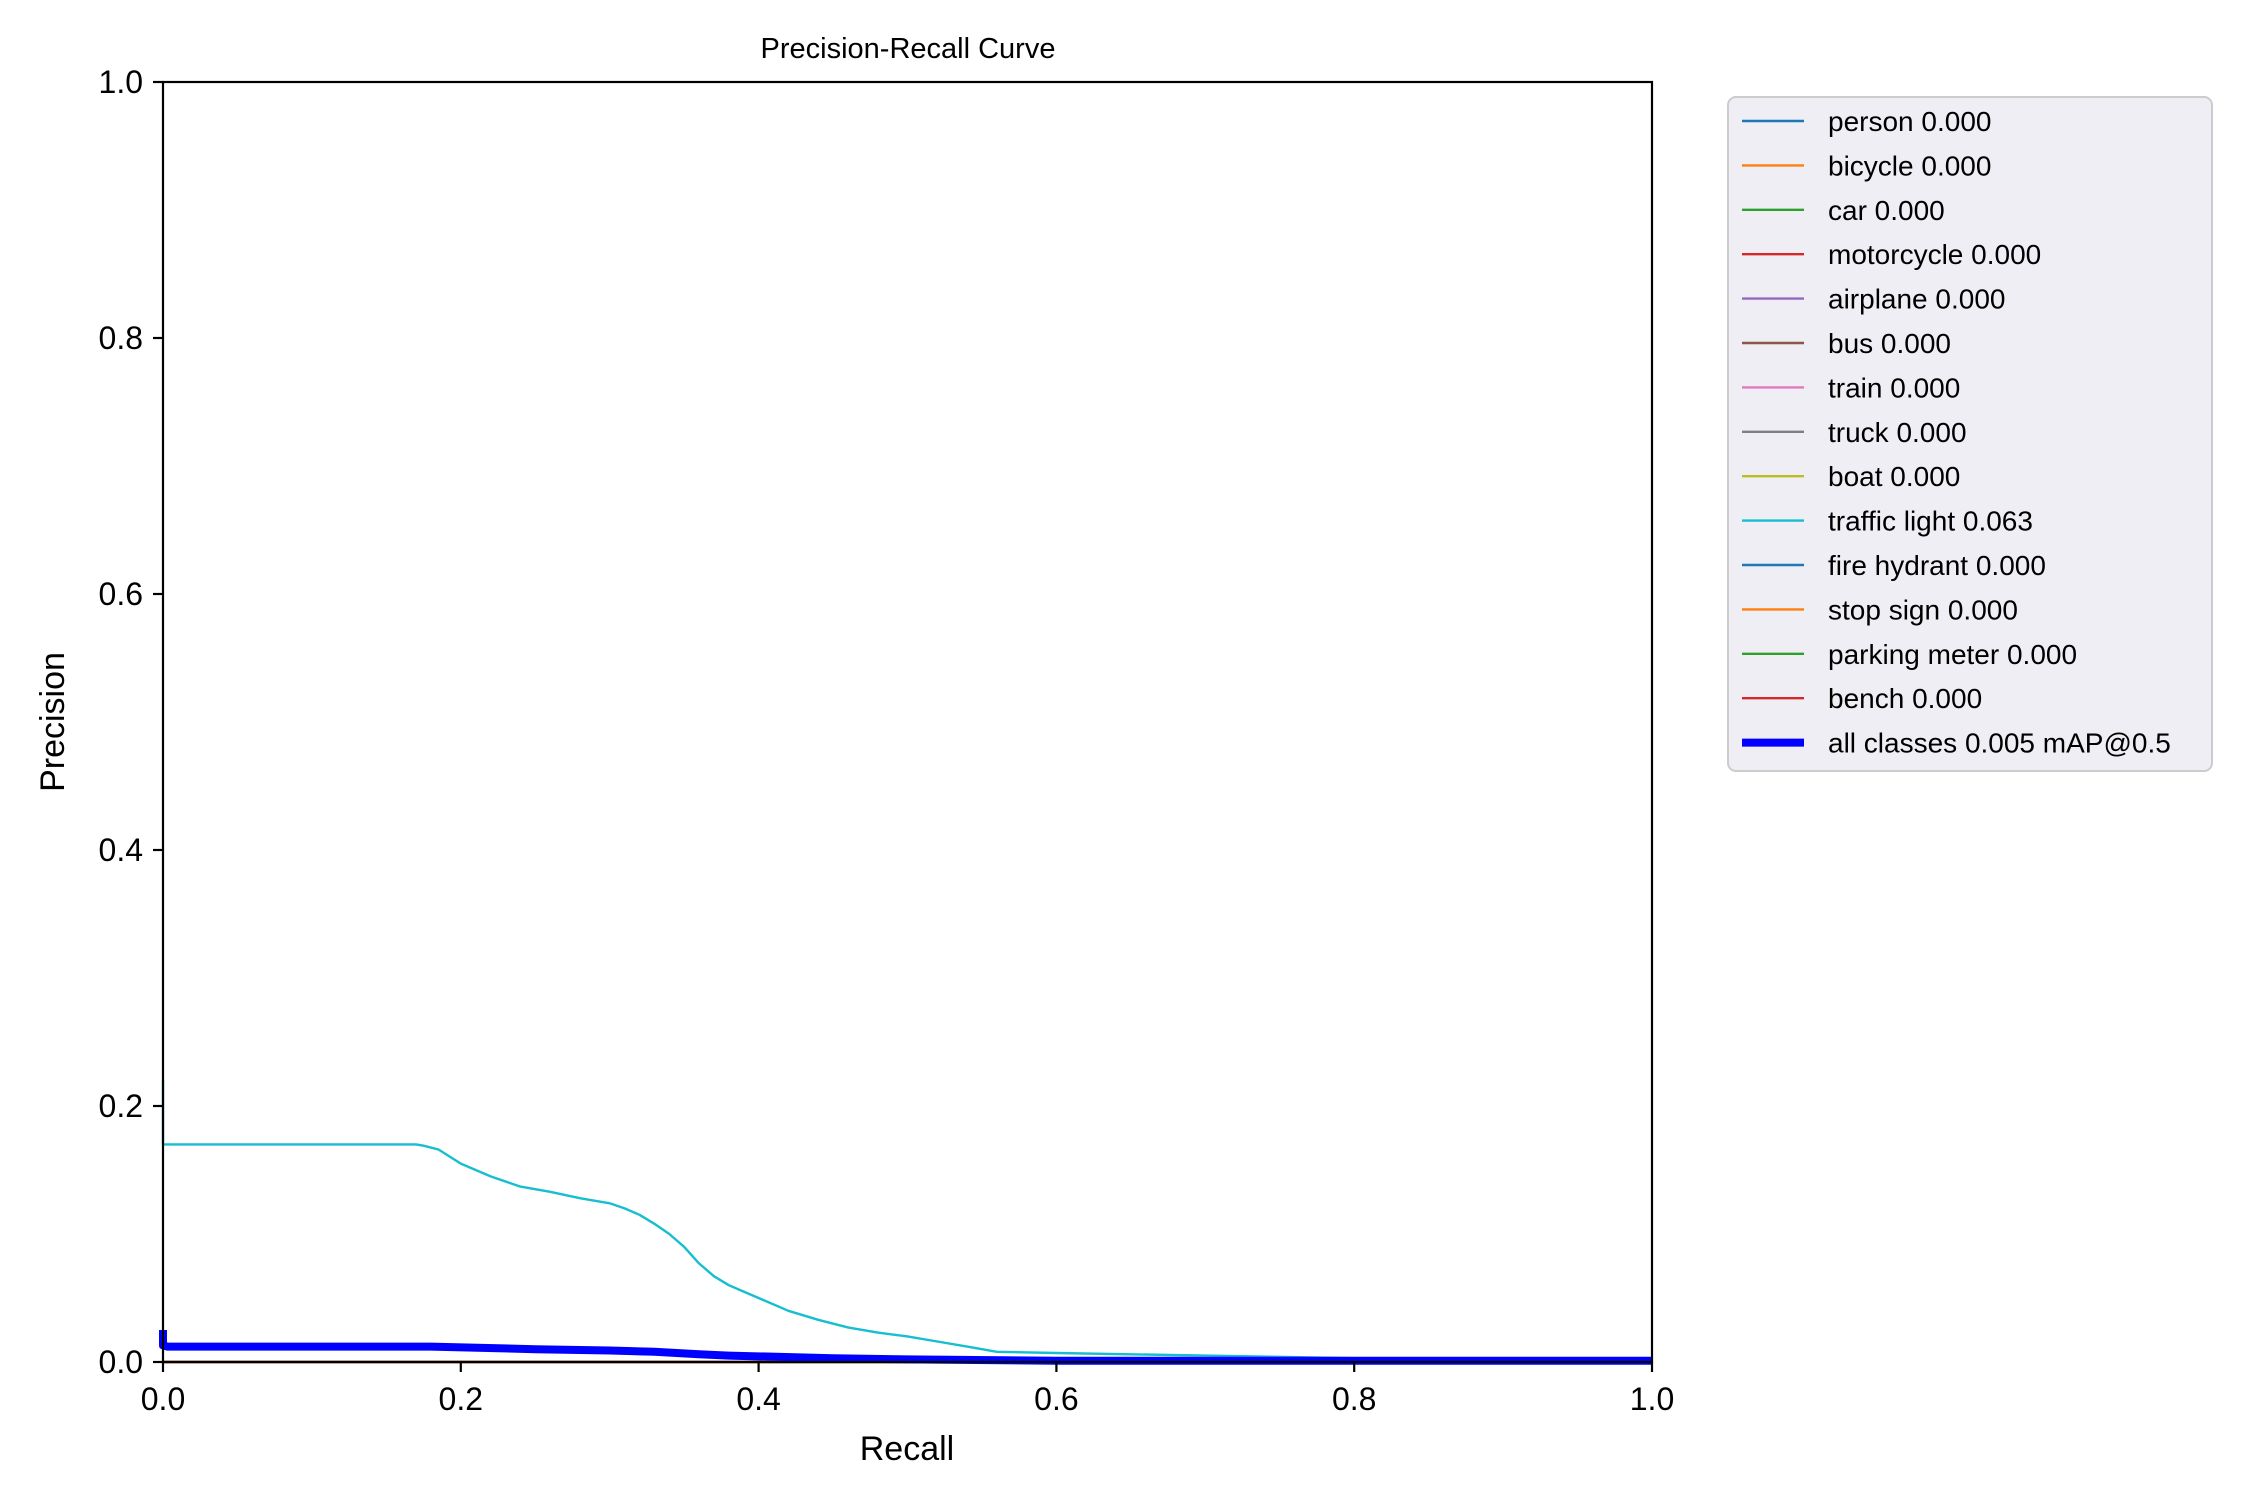 The image size is (2250, 1500). Describe the element at coordinates (1652, 1399) in the screenshot. I see `x-tick-label: 1.0` at that location.